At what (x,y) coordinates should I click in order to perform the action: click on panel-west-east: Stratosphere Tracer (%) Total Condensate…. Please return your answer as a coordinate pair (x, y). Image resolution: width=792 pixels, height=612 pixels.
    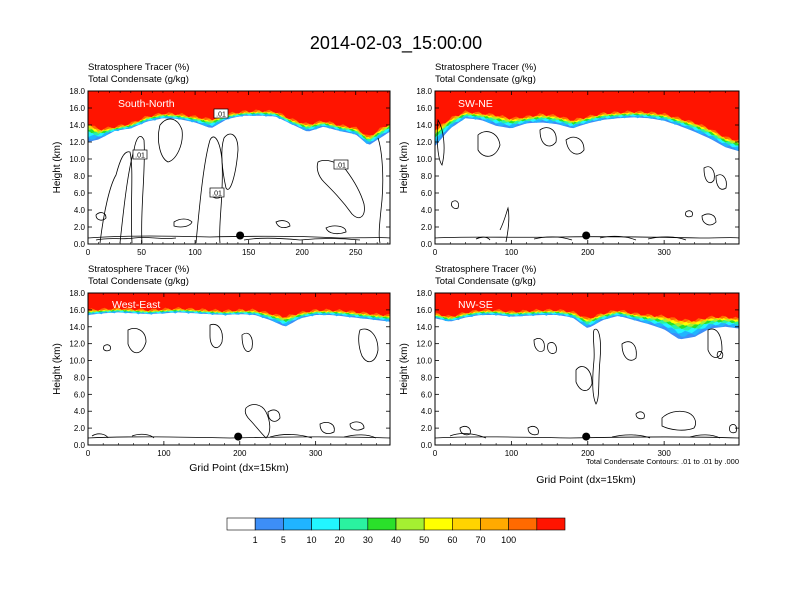
    Looking at the image, I should click on (221, 369).